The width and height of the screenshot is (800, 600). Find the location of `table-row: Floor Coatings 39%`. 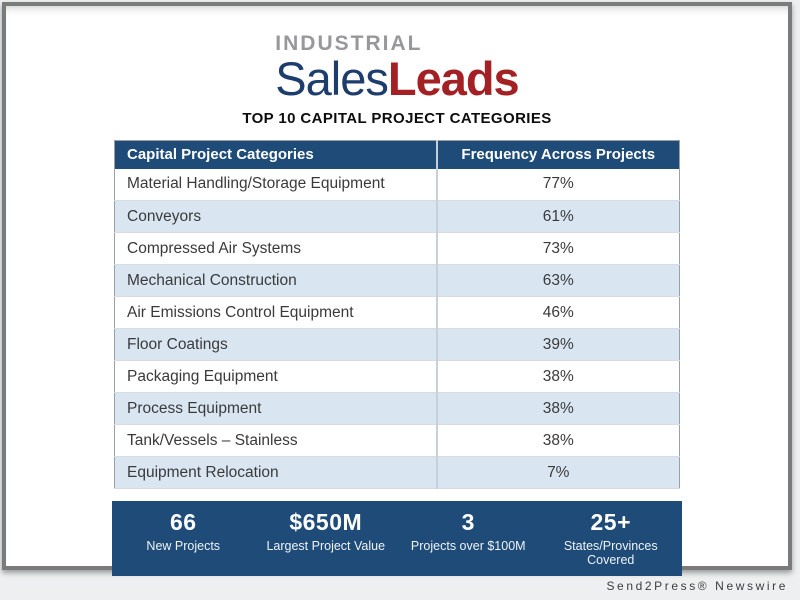

table-row: Floor Coatings 39% is located at coordinates (397, 345).